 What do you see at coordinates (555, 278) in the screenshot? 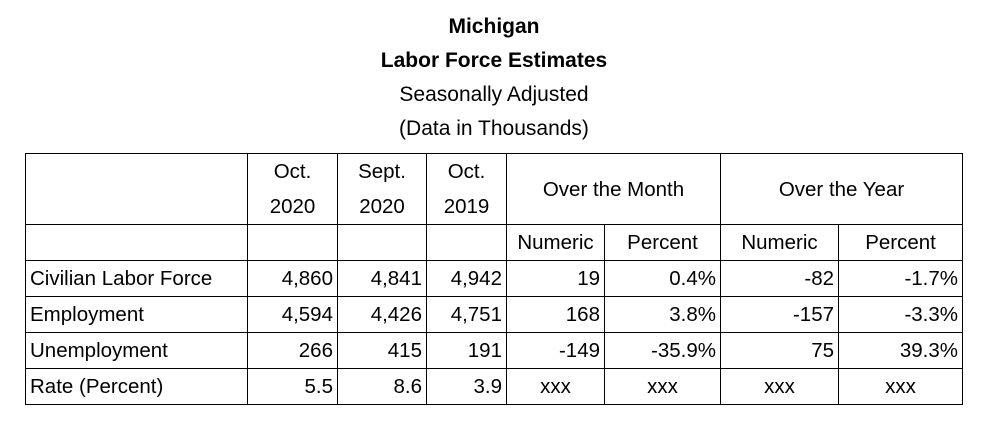
I see `value-cell: 19` at bounding box center [555, 278].